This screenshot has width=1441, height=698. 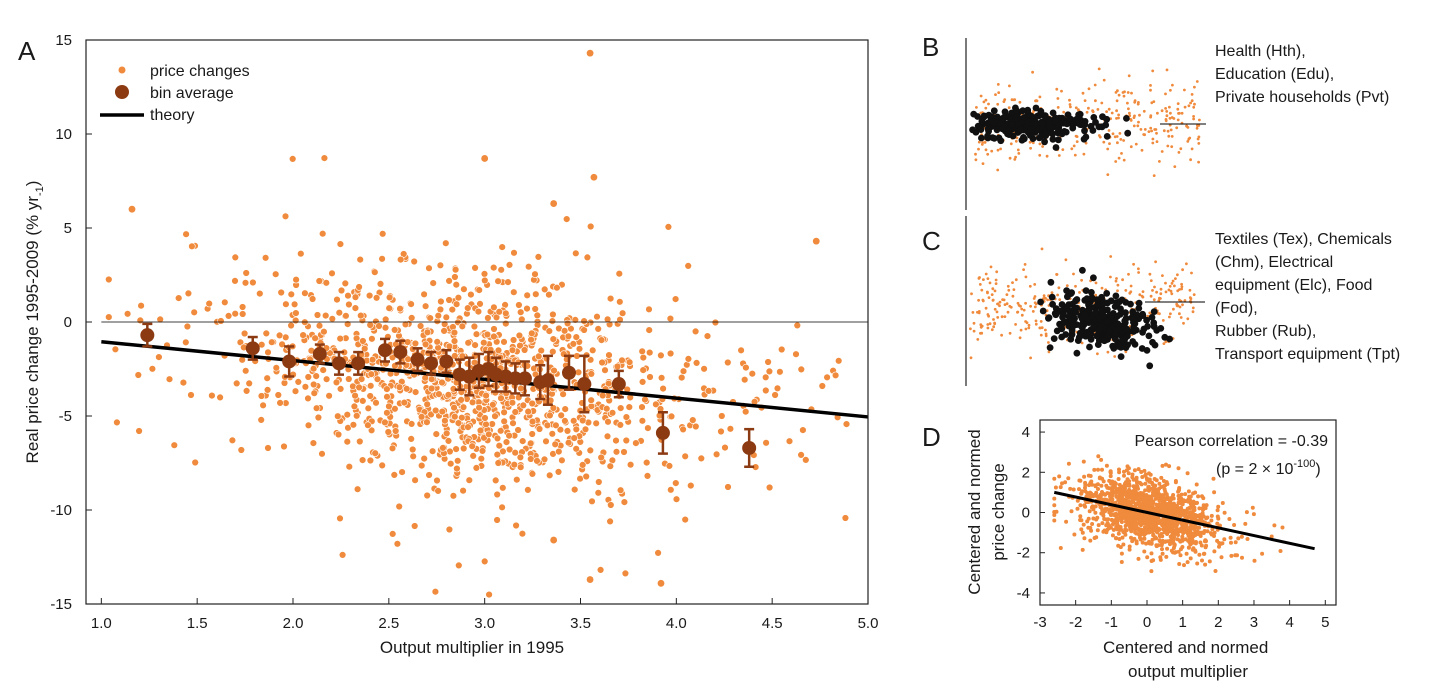 I want to click on x-tick-label: 1.5, so click(x=197, y=623).